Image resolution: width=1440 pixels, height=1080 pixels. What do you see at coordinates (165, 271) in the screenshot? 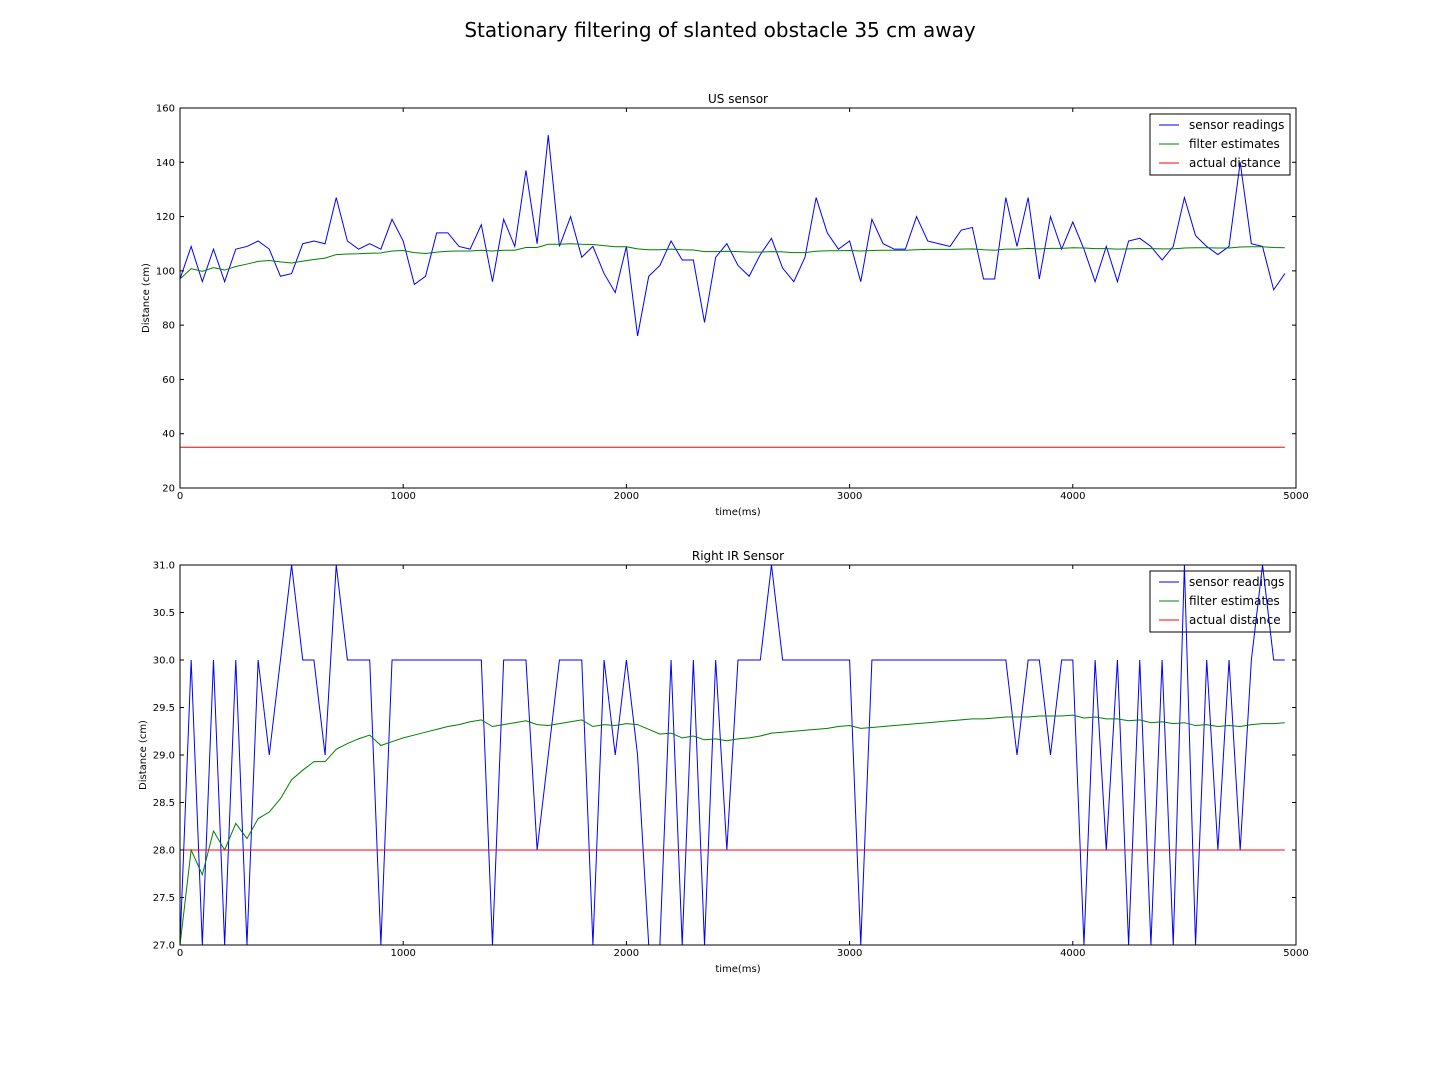
I see `y-tick-label: 100` at bounding box center [165, 271].